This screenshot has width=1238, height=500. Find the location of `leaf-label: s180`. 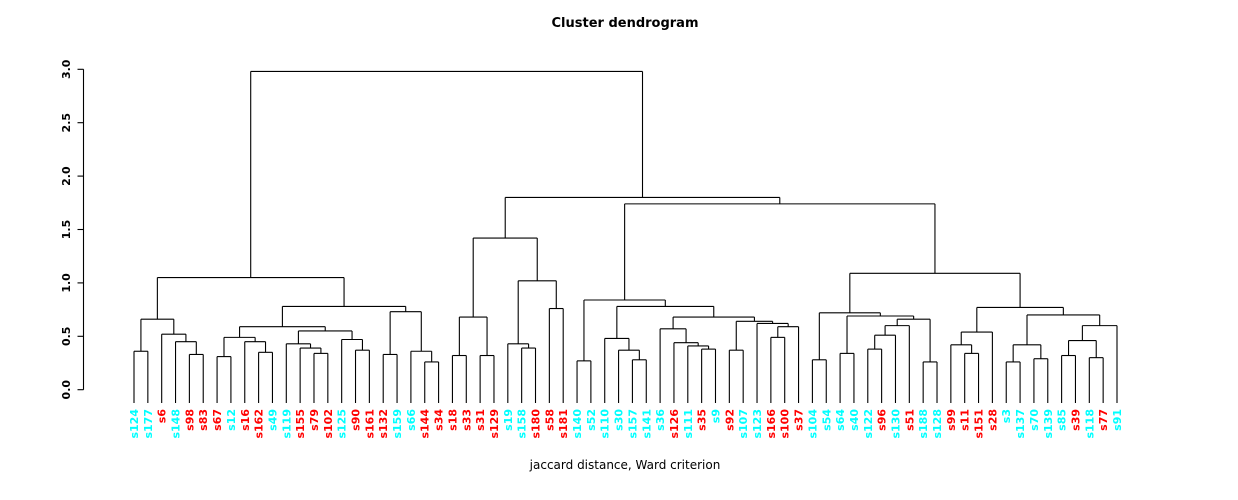

leaf-label: s180 is located at coordinates (536, 424).